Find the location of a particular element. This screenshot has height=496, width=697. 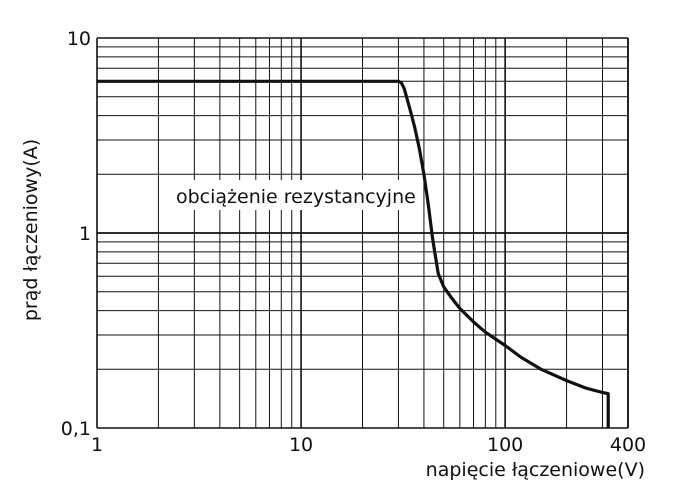

annotation-label: obciążenie rezystancyjne is located at coordinates (296, 197).